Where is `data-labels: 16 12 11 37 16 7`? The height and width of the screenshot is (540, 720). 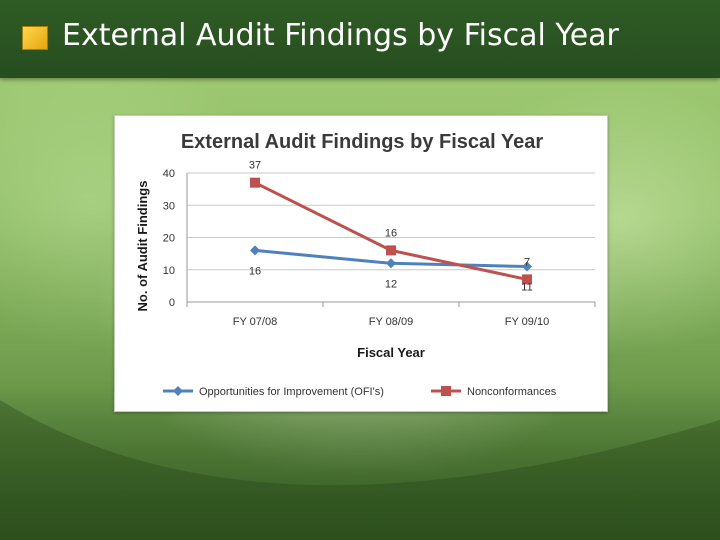
data-labels: 16 12 11 37 16 7 is located at coordinates (391, 227).